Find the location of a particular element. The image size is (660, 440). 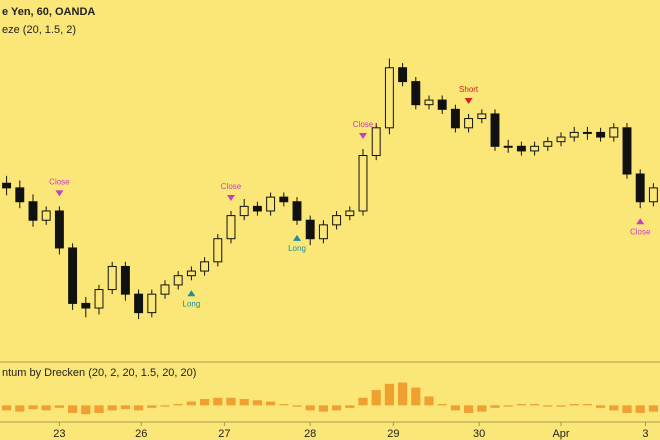

signal-label: Short is located at coordinates (469, 89).